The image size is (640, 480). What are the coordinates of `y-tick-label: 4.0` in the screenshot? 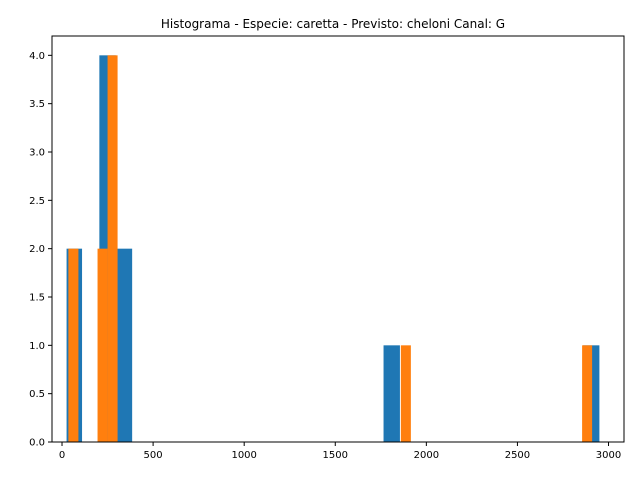 It's located at (37, 56).